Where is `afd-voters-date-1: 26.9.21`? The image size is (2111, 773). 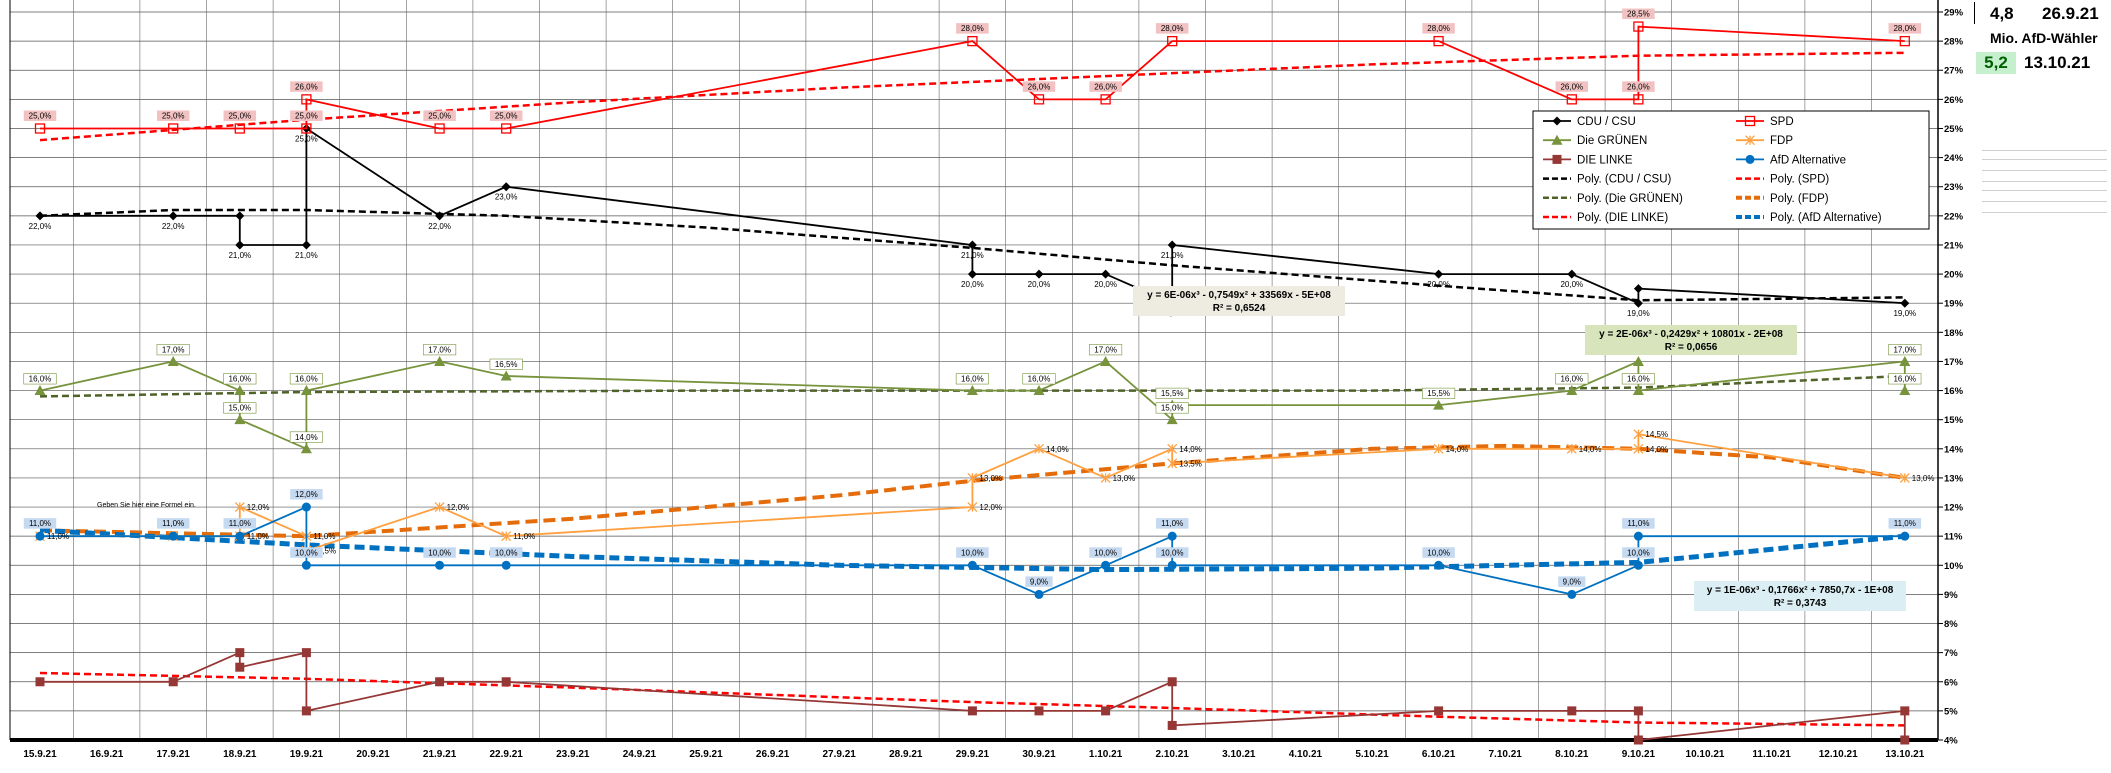
afd-voters-date-1: 26.9.21 is located at coordinates (2070, 13).